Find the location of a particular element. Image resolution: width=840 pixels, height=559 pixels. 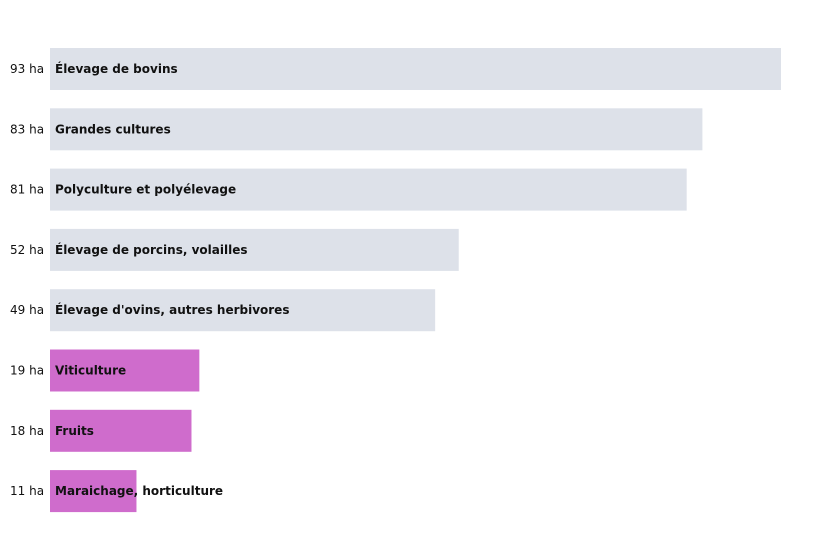

category-label: Fruits is located at coordinates (74, 431).